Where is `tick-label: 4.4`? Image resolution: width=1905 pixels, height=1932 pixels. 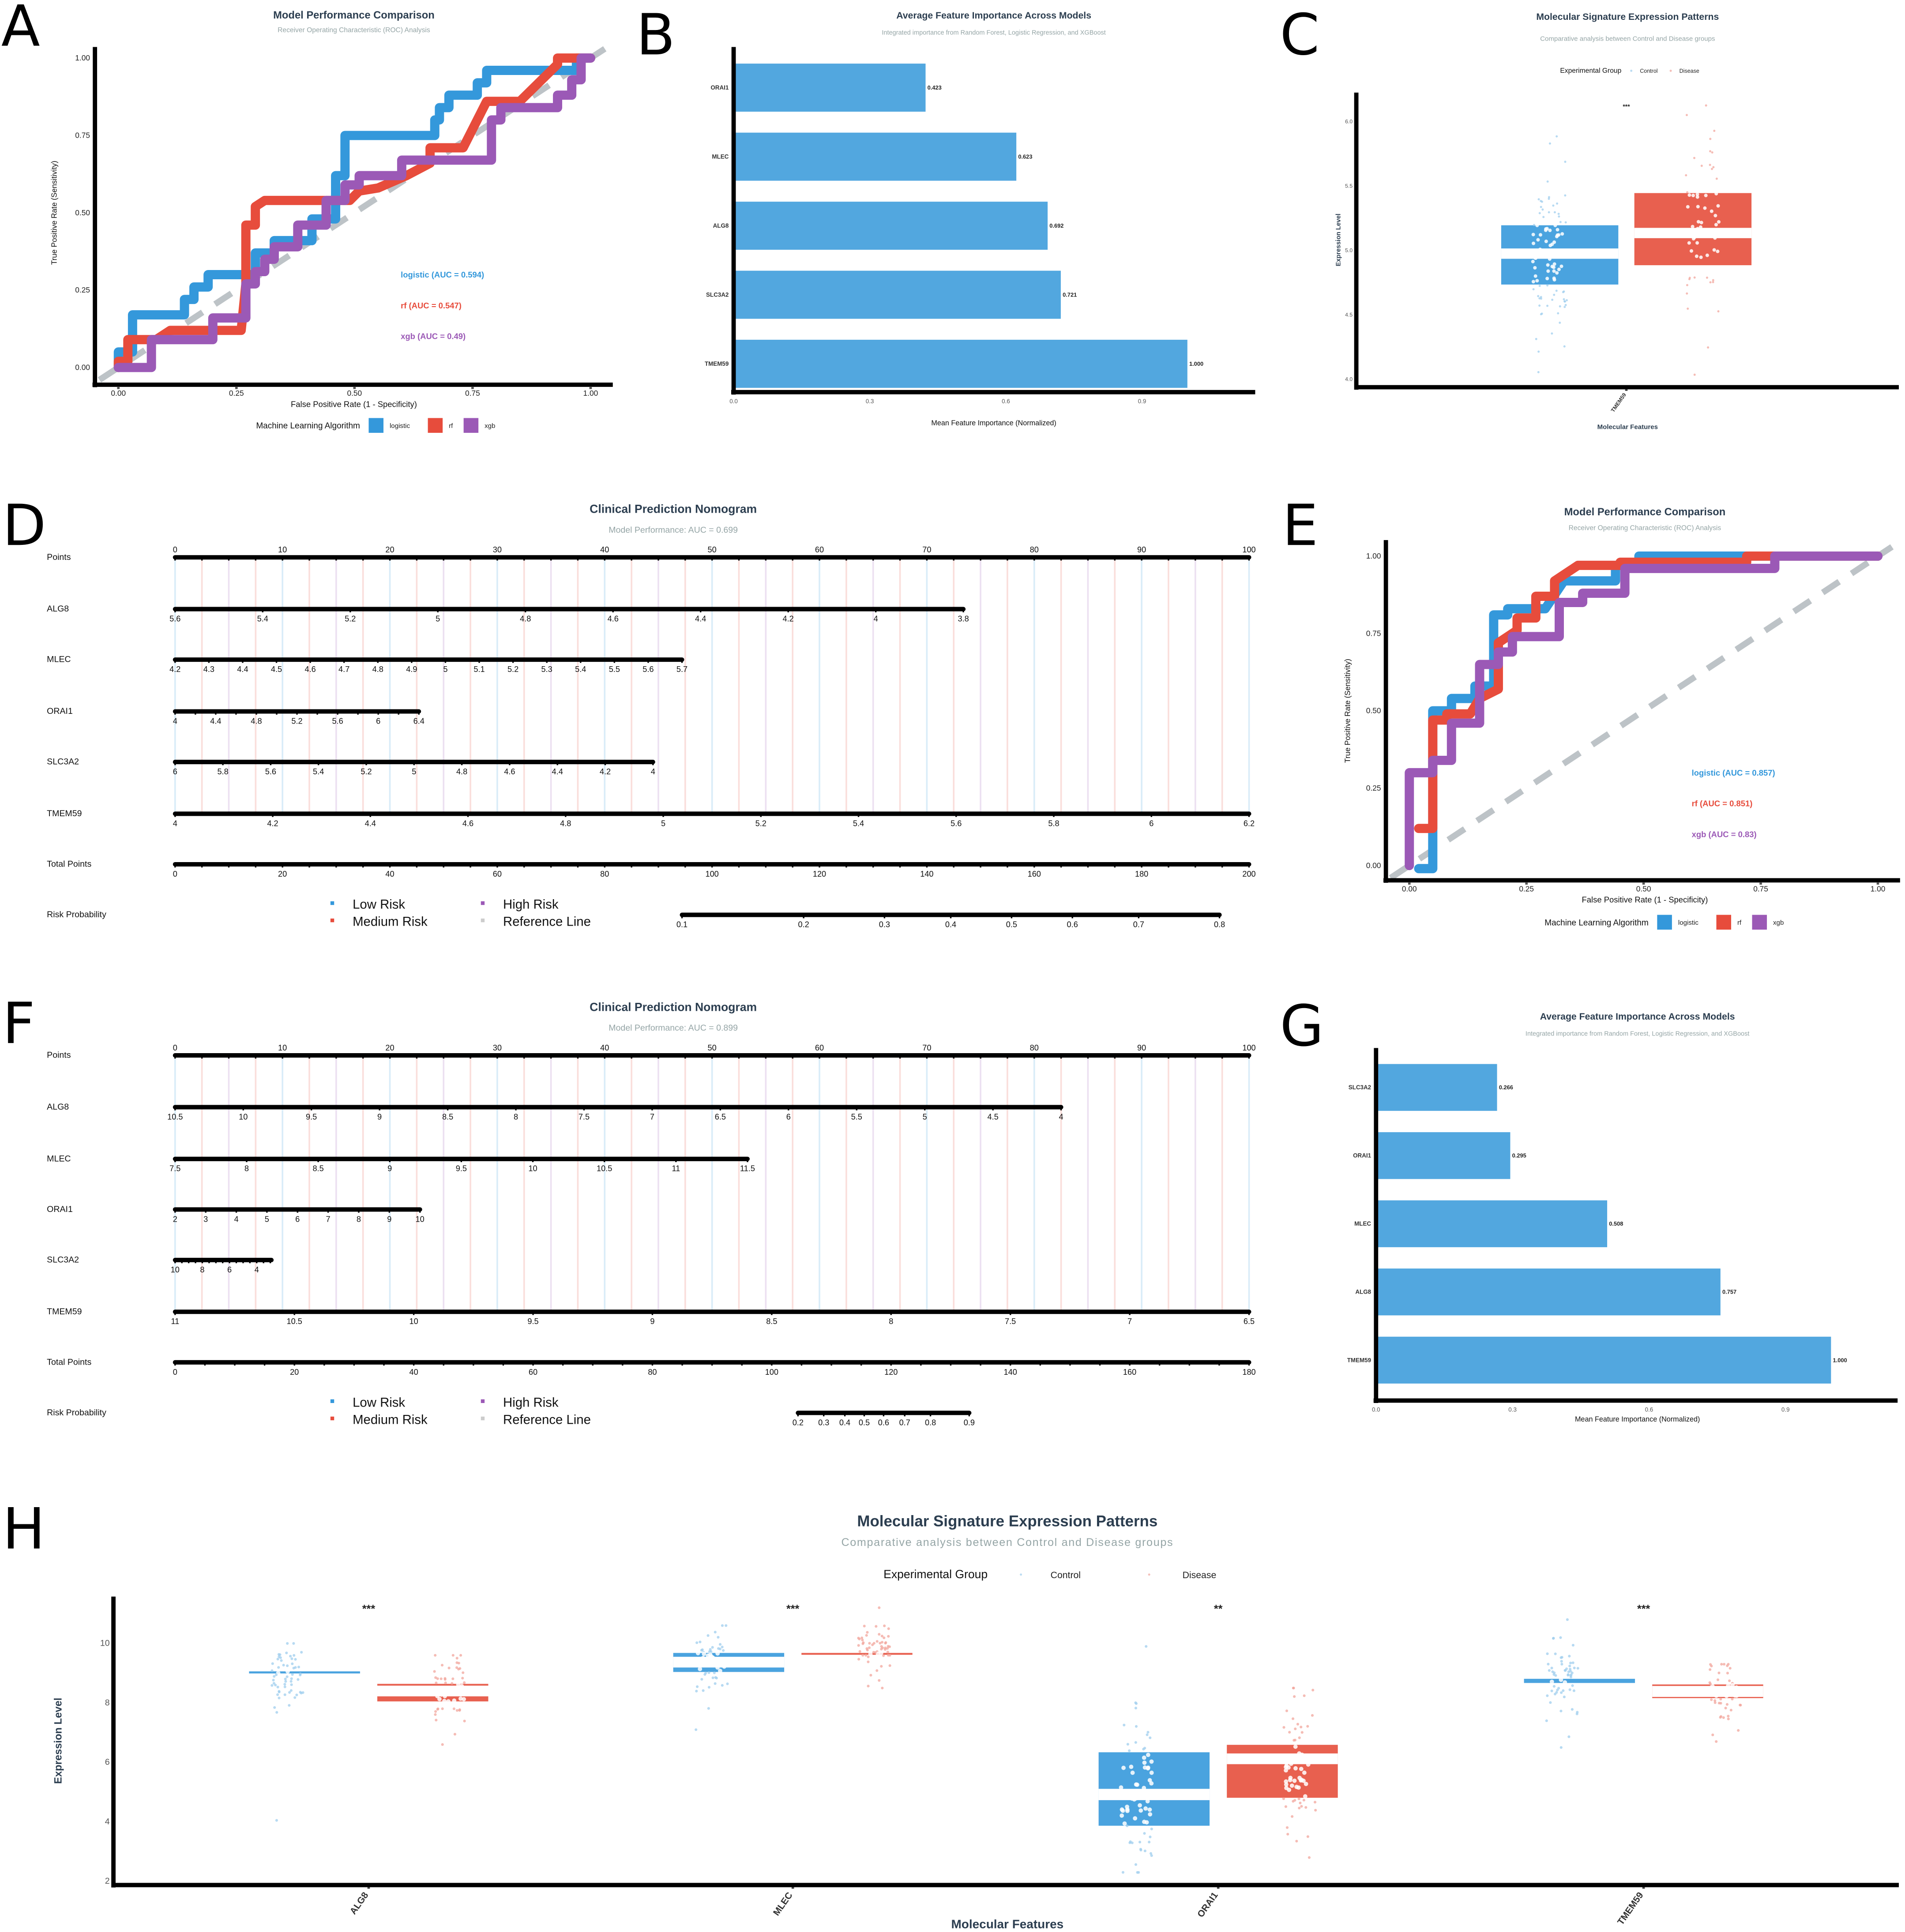
tick-label: 4.4 is located at coordinates (557, 771).